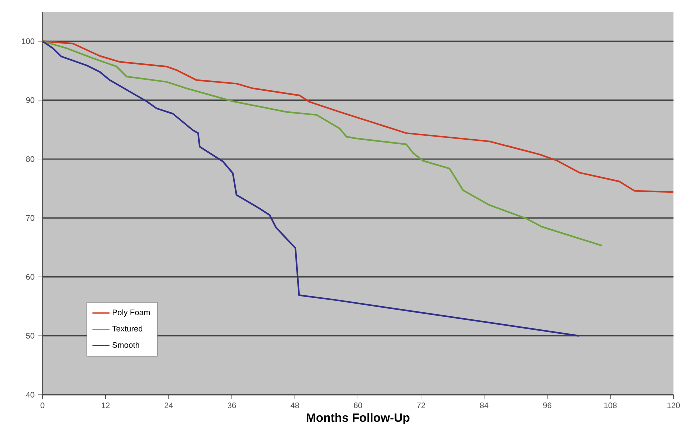 This screenshot has height=446, width=692. What do you see at coordinates (127, 329) in the screenshot?
I see `legend-label: Textured` at bounding box center [127, 329].